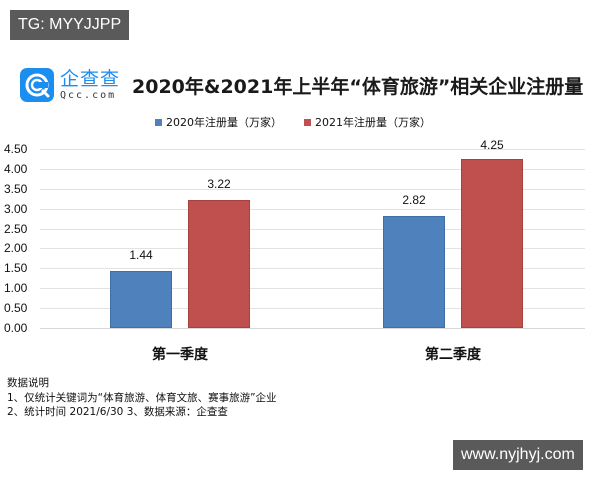 The width and height of the screenshot is (600, 480). Describe the element at coordinates (224, 122) in the screenshot. I see `legend-label-2020: 2020年注册量（万家）` at that location.